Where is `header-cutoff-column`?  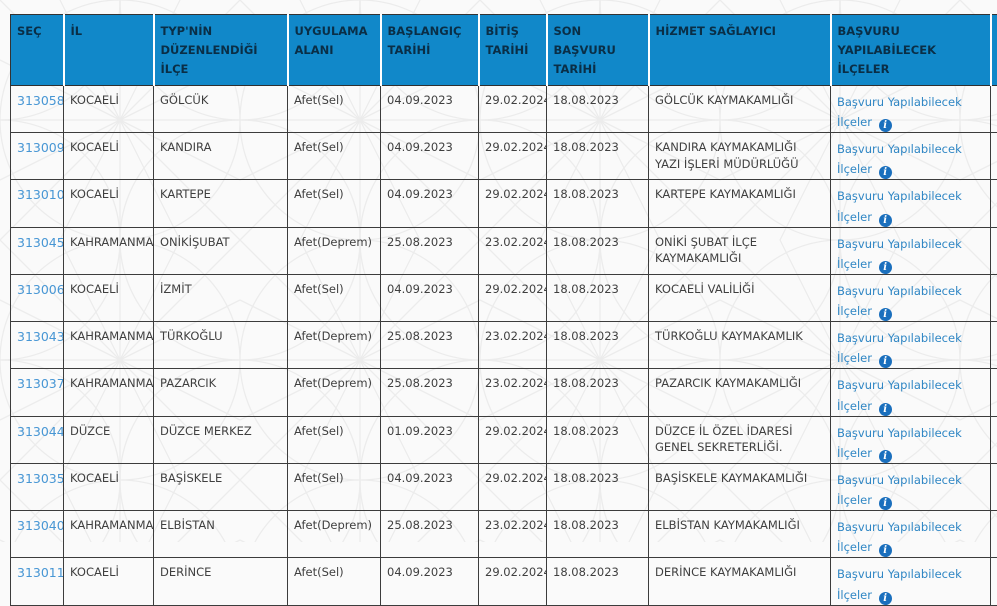 header-cutoff-column is located at coordinates (994, 50).